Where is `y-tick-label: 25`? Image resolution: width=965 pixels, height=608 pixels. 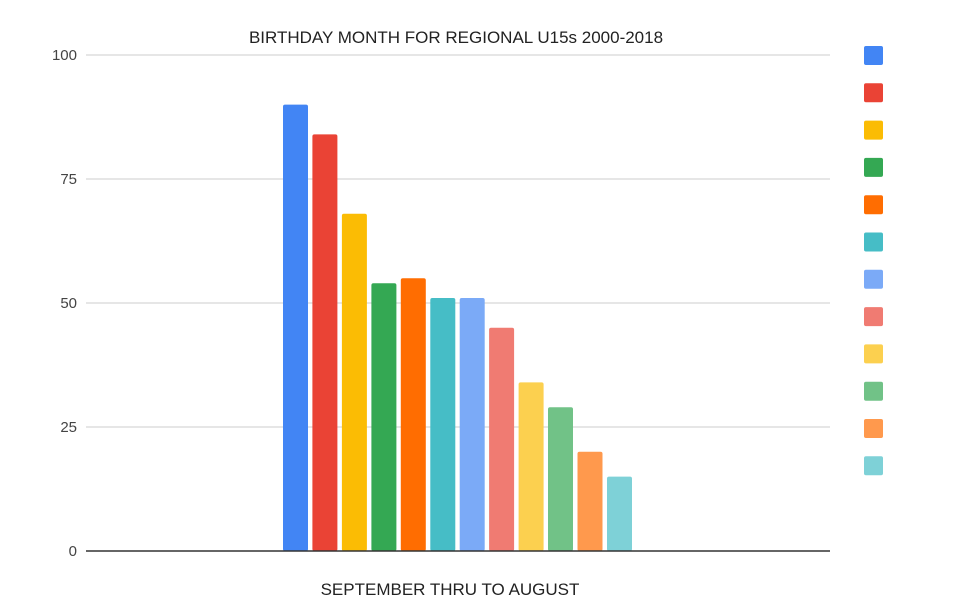
y-tick-label: 25 is located at coordinates (68, 427).